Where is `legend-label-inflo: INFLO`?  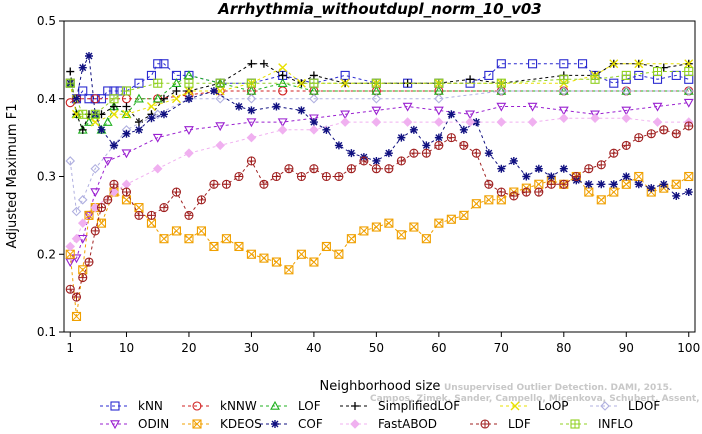 legend-label-inflo: INFLO is located at coordinates (615, 424).